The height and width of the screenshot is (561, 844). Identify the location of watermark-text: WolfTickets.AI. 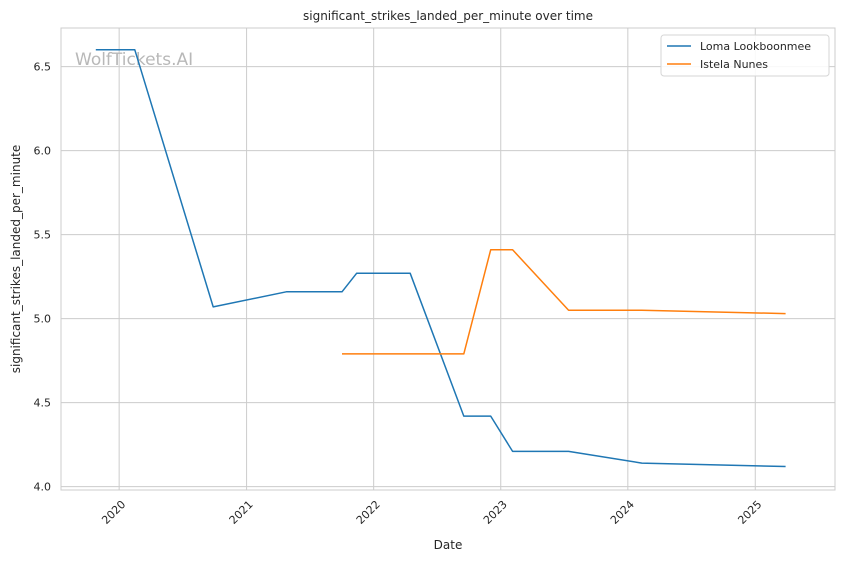
(134, 60).